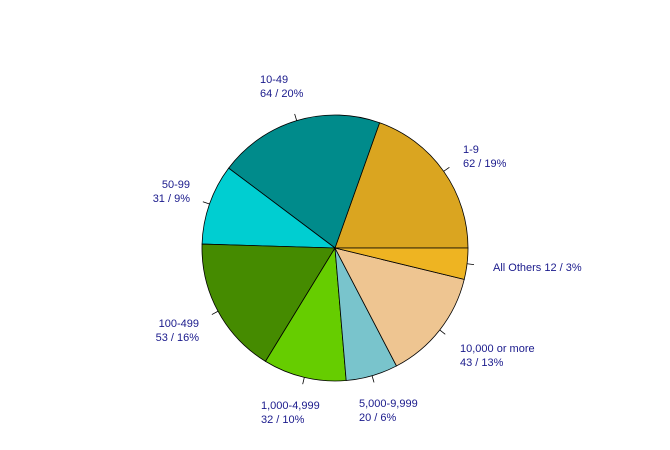 The image size is (670, 450). Describe the element at coordinates (283, 420) in the screenshot. I see `slice-label-line2: 32 / 10%` at that location.